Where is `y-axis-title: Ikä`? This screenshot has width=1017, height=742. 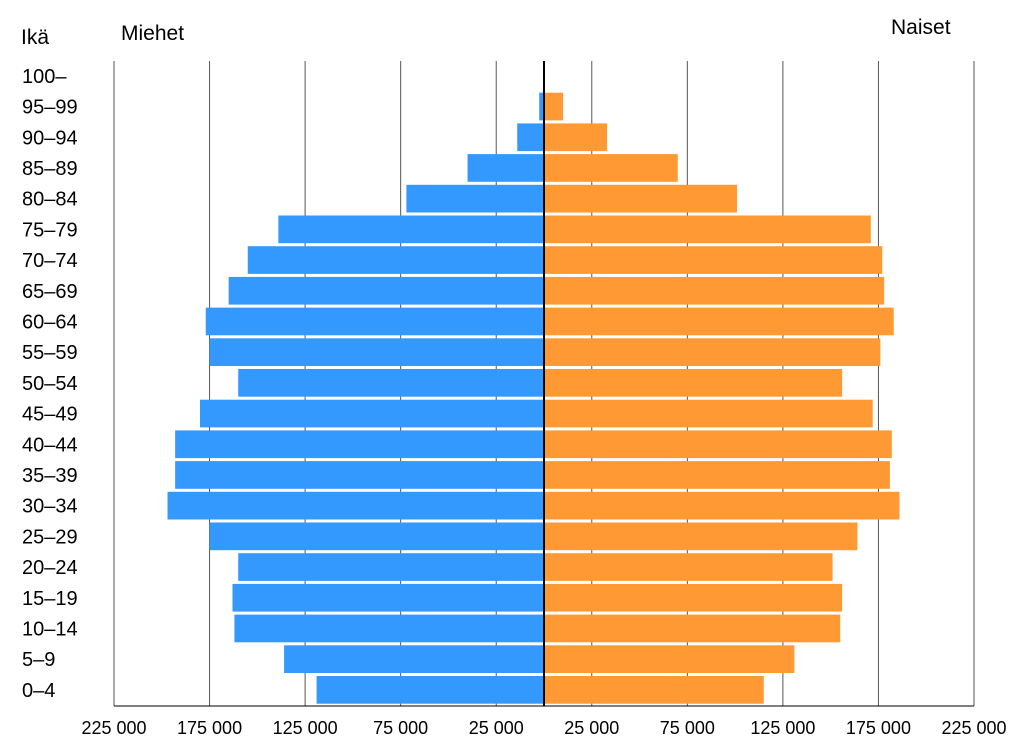 y-axis-title: Ikä is located at coordinates (35, 37).